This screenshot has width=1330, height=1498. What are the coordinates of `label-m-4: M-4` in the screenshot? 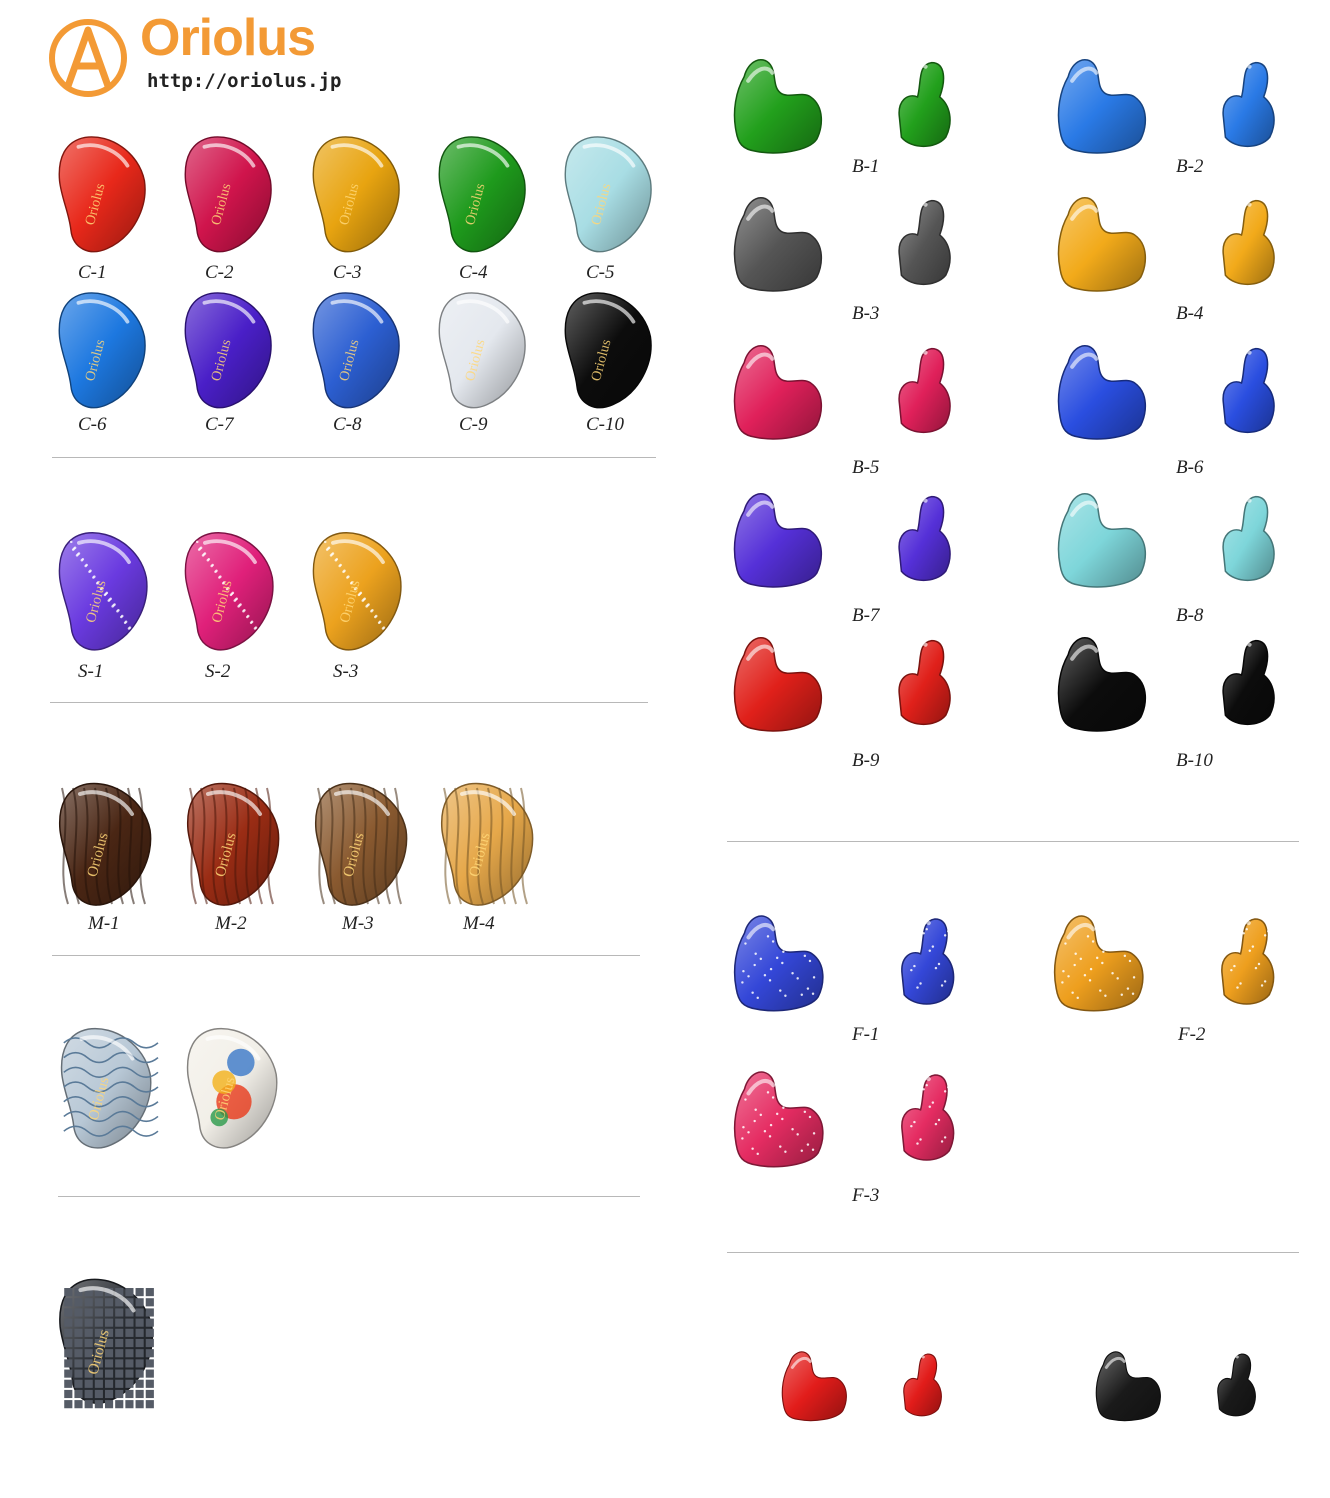 It's located at (479, 923).